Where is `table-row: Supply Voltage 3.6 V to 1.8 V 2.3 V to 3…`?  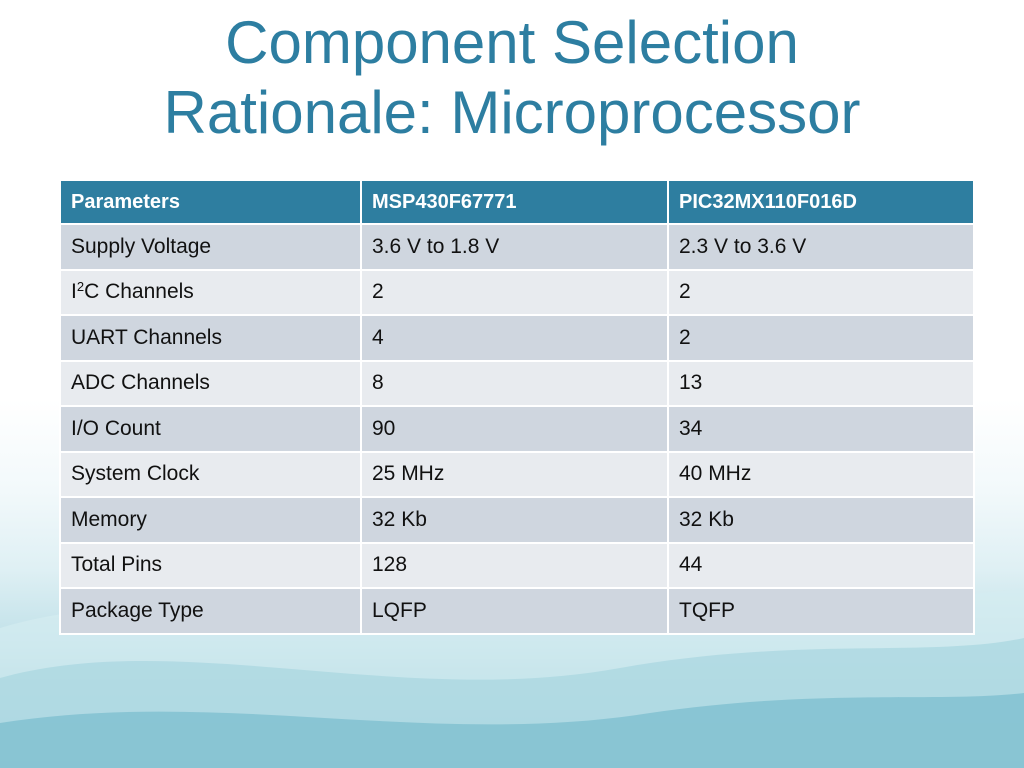 table-row: Supply Voltage 3.6 V to 1.8 V 2.3 V to 3… is located at coordinates (517, 247).